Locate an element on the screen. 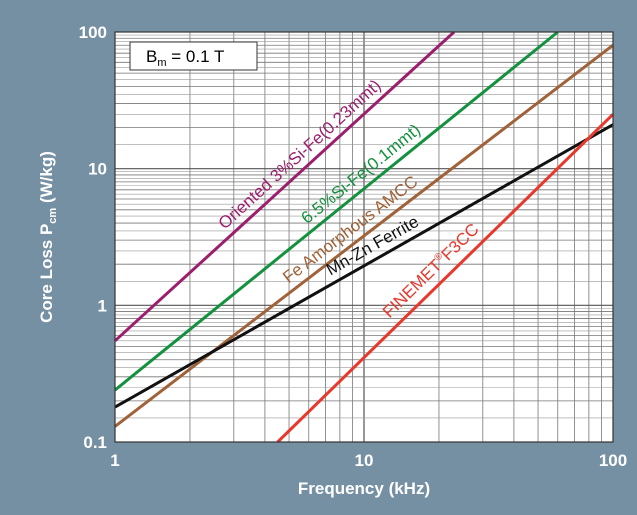  y-tick-label: 100 is located at coordinates (93, 32).